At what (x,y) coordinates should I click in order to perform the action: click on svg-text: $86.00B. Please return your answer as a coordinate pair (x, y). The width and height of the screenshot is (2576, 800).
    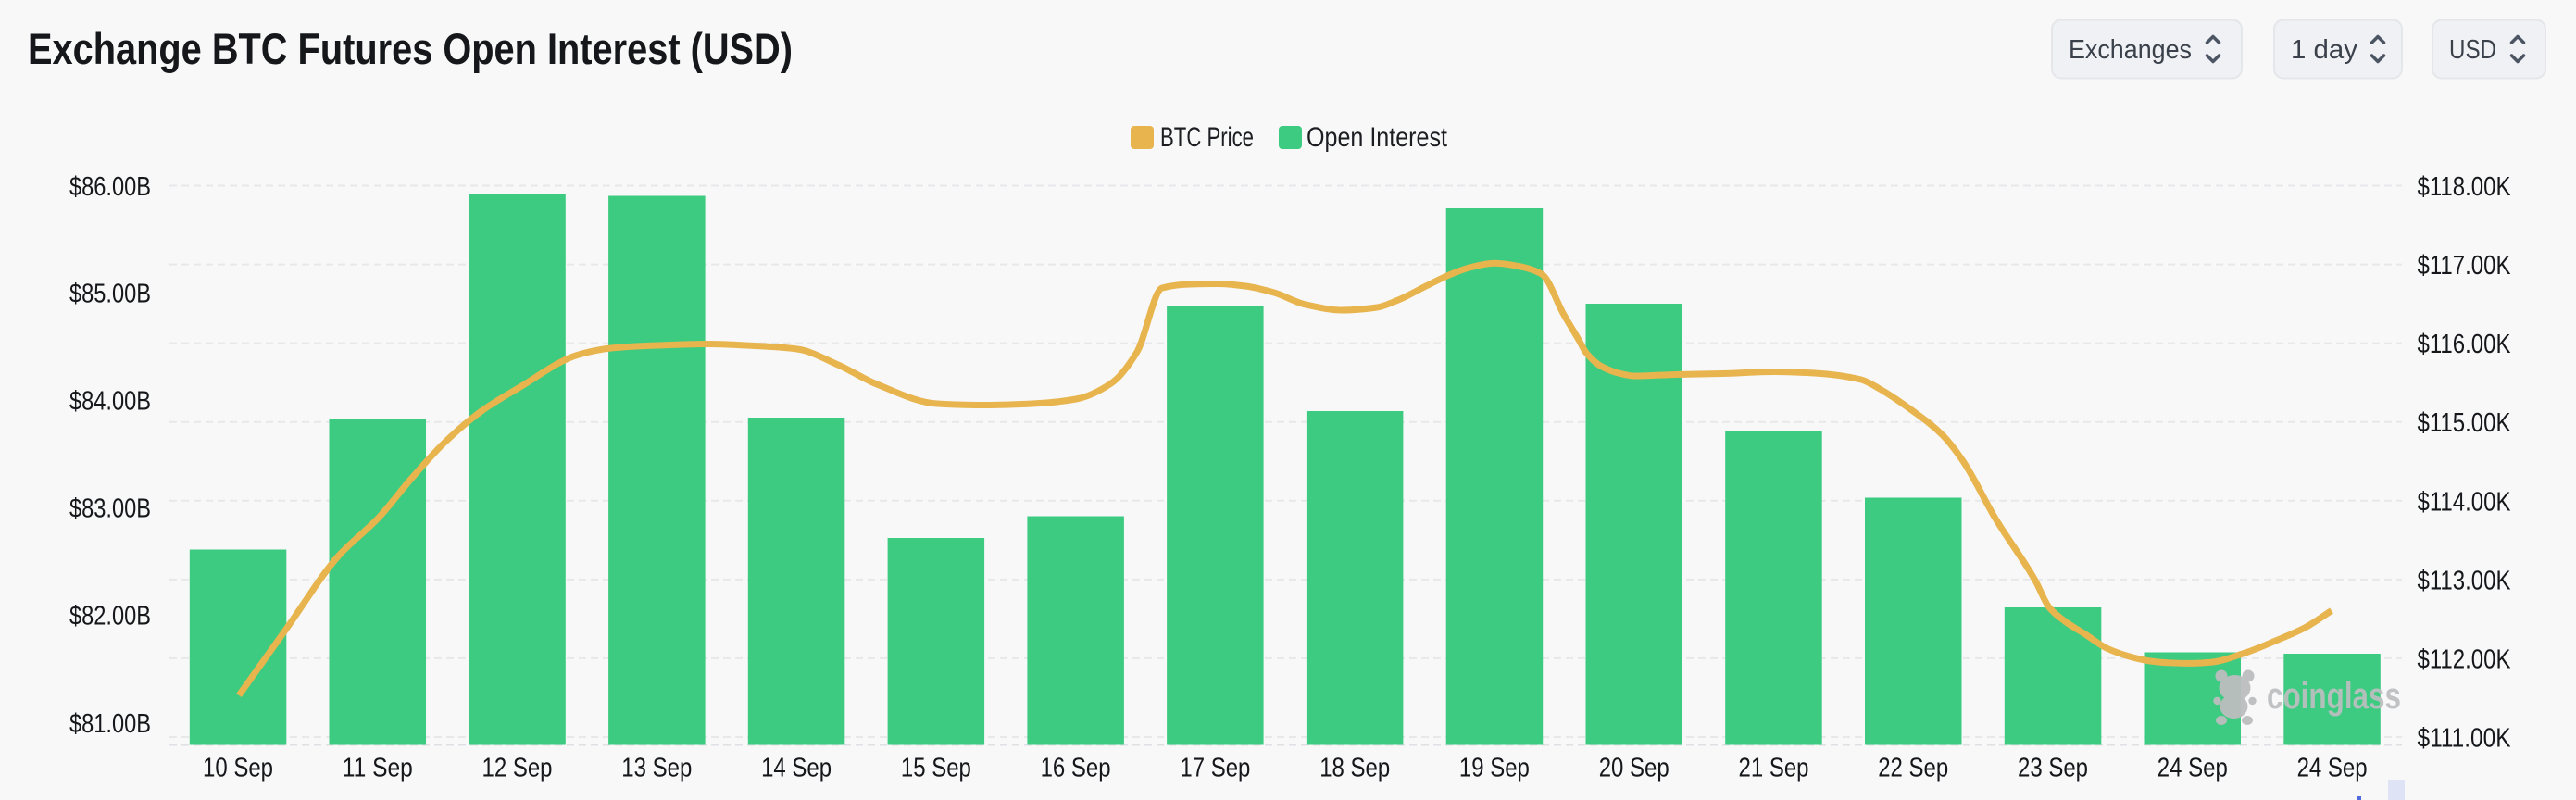
    Looking at the image, I should click on (110, 187).